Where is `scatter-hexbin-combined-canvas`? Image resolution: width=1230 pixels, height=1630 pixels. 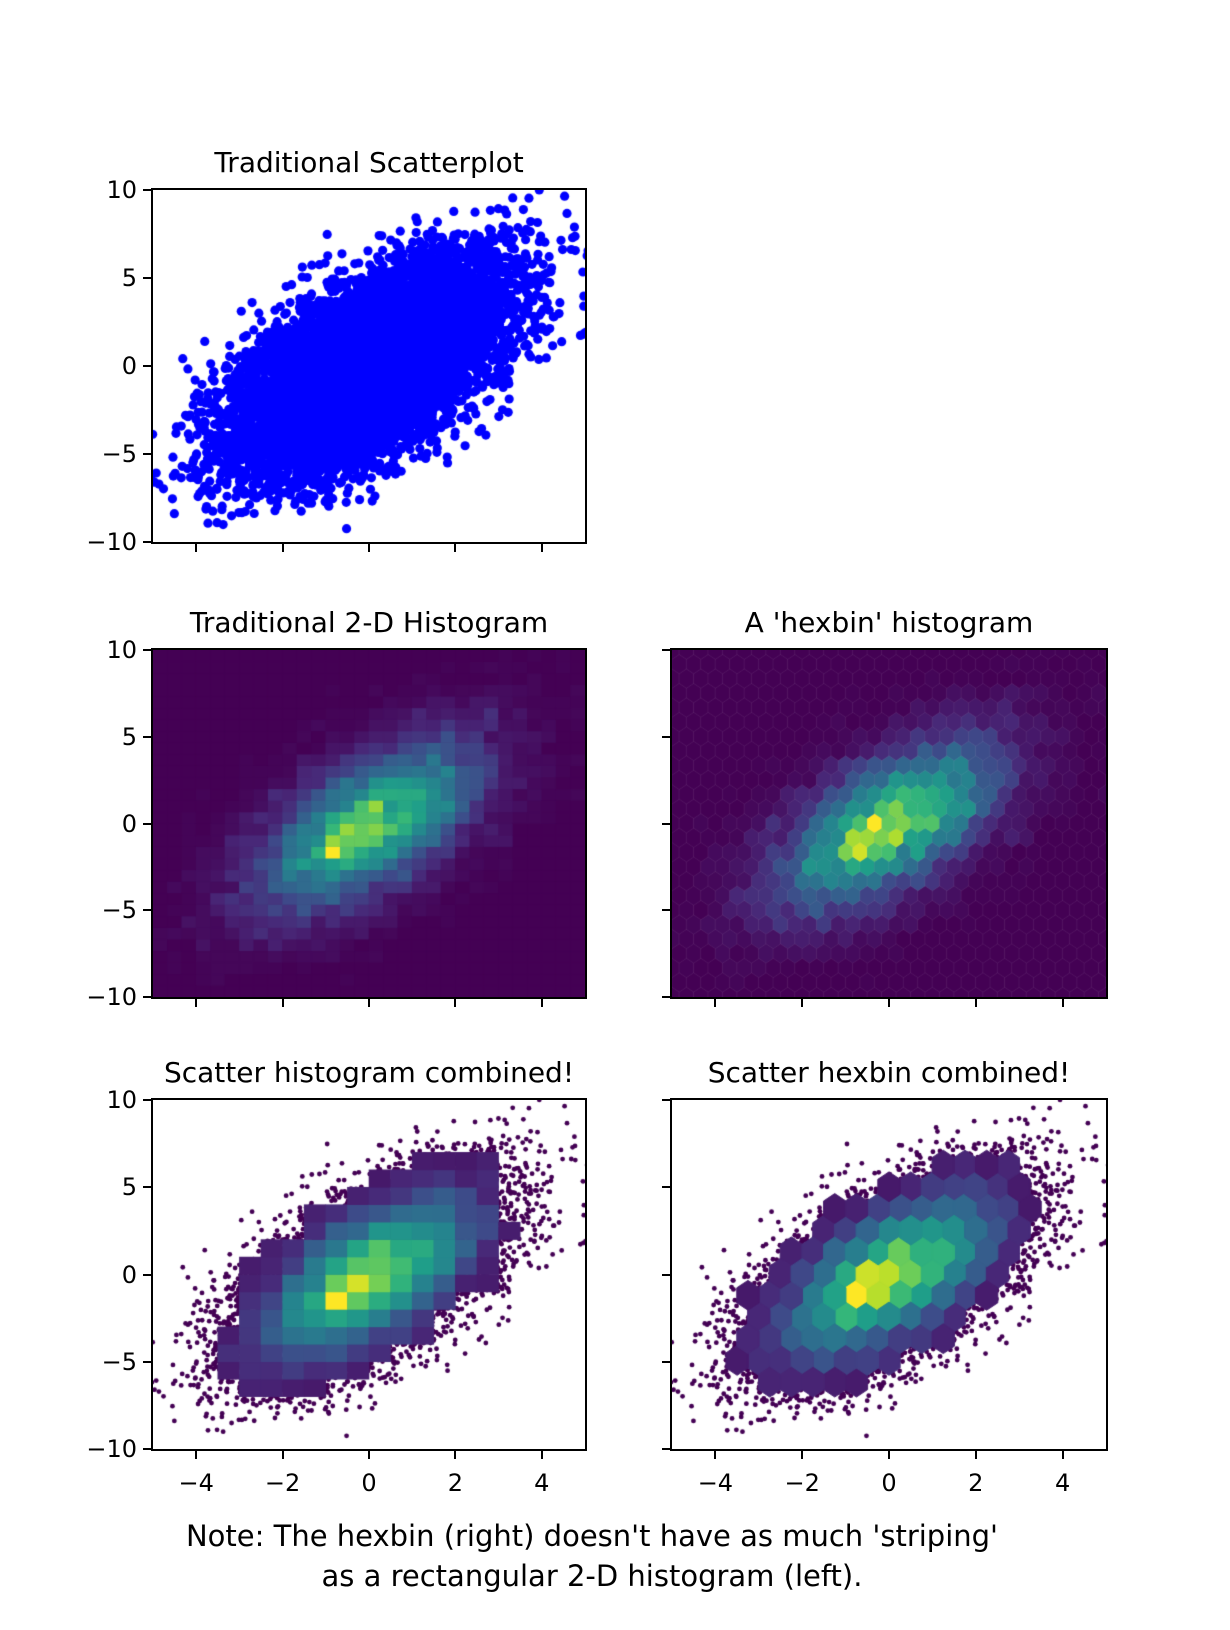
scatter-hexbin-combined-canvas is located at coordinates (889, 1274).